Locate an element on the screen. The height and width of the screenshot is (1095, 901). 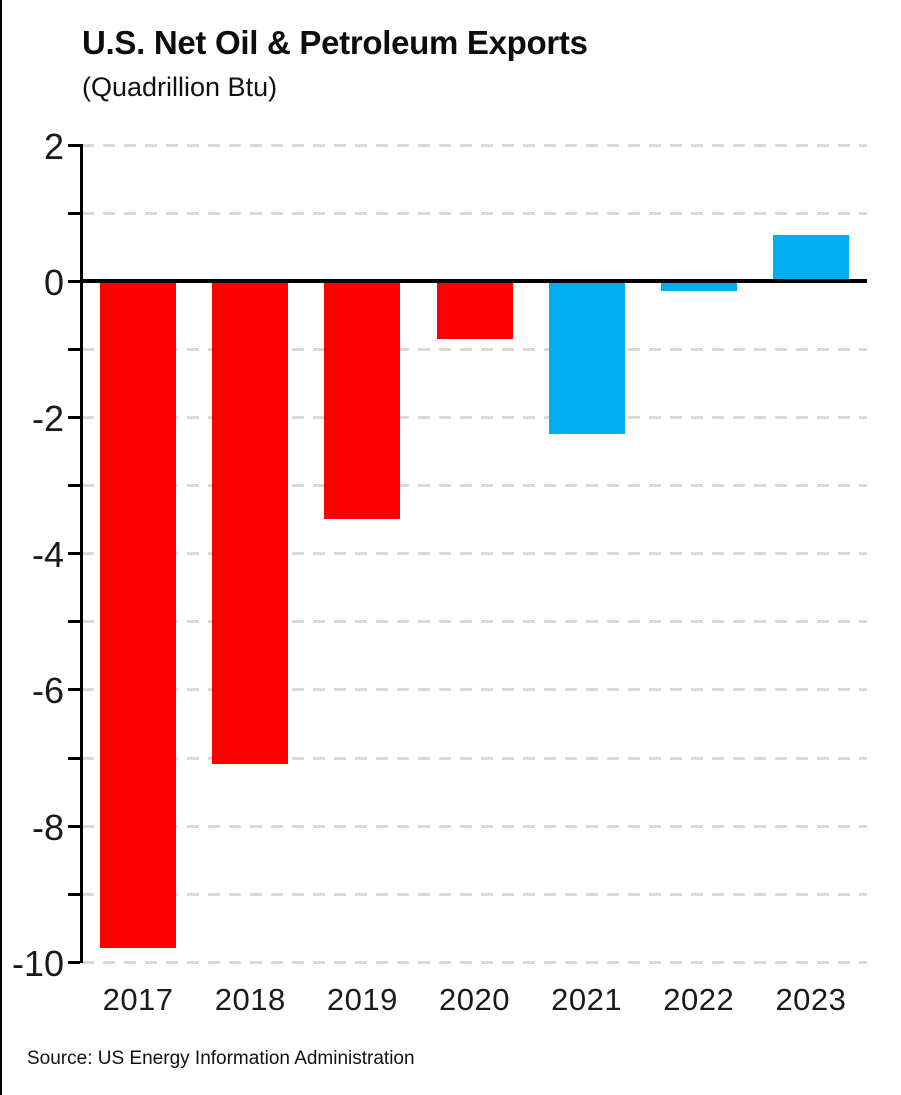
x-axis-label-2021: 2021 is located at coordinates (587, 999).